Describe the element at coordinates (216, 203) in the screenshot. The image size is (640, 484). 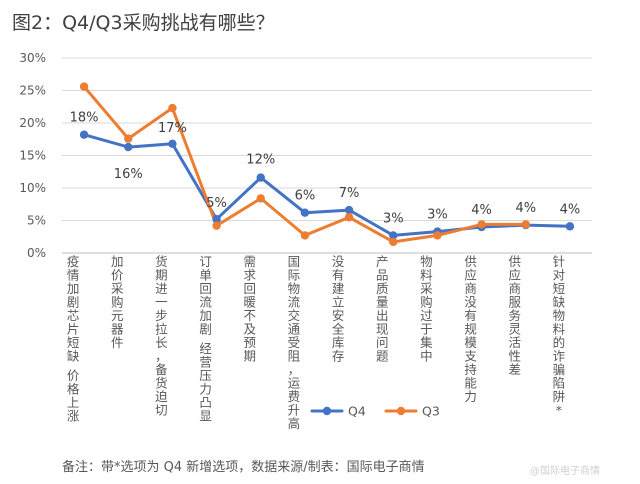
I see `data-label: 5%` at that location.